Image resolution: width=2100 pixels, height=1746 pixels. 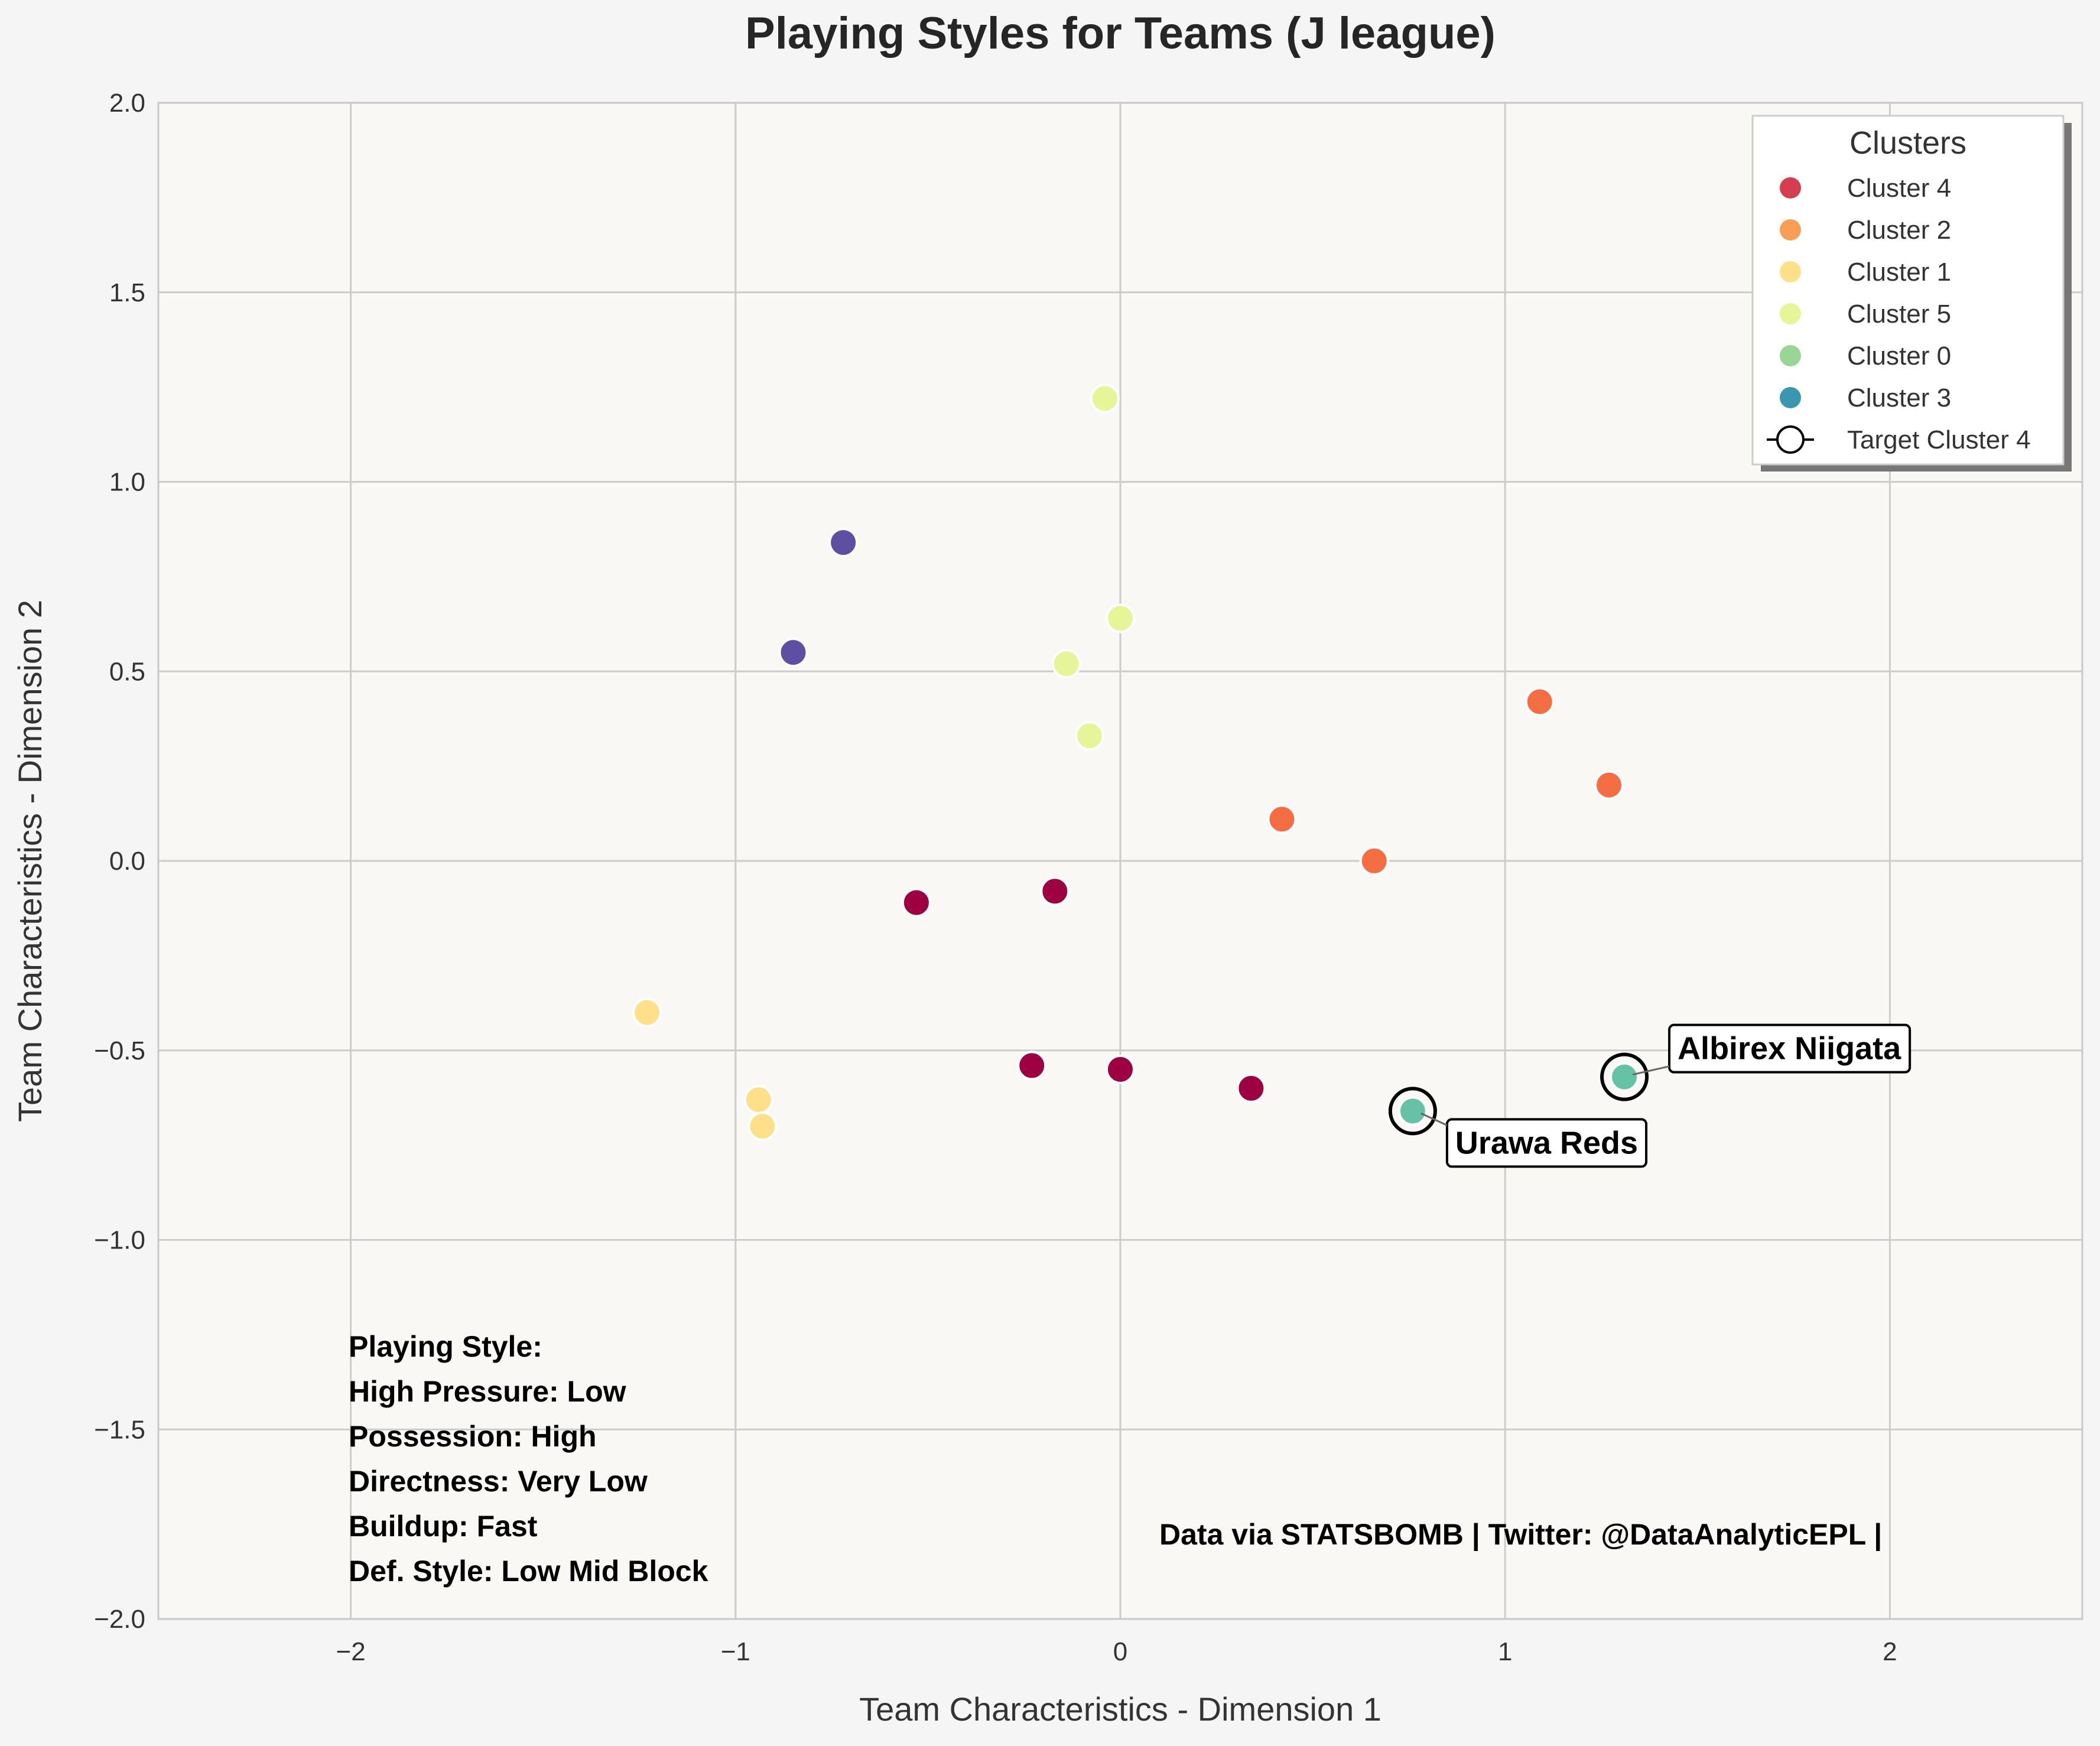 What do you see at coordinates (29, 861) in the screenshot?
I see `y-axis-label: Team Characteristics - Dimension 2` at bounding box center [29, 861].